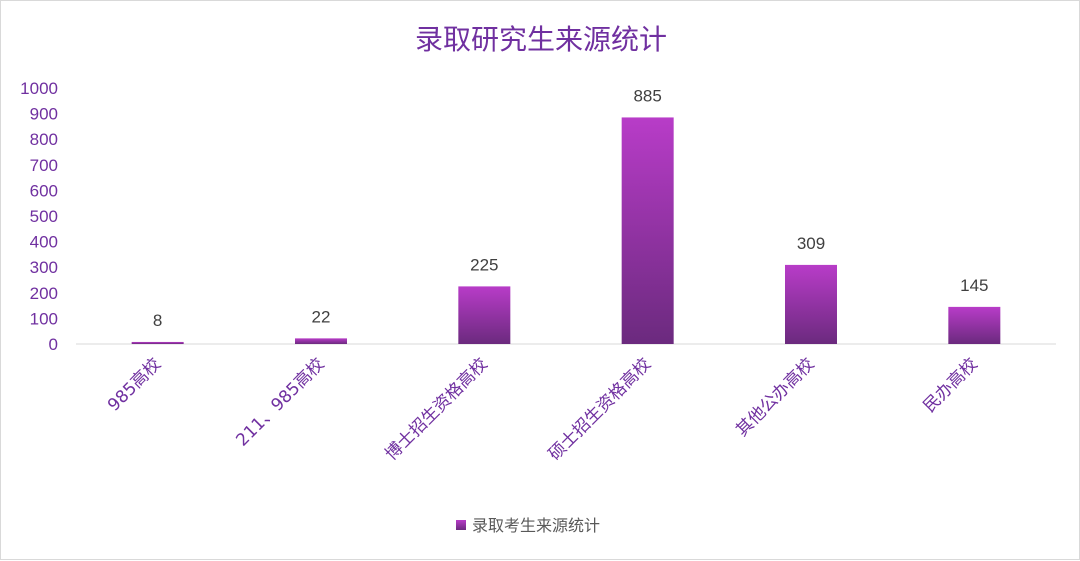  I want to click on data-label: 22, so click(321, 316).